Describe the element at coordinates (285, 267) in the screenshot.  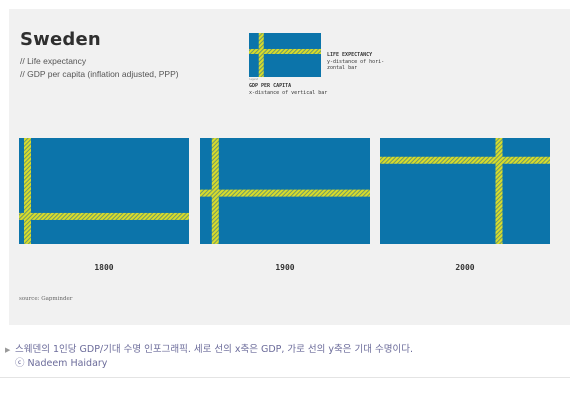
I see `year-label-1900: 1900` at that location.